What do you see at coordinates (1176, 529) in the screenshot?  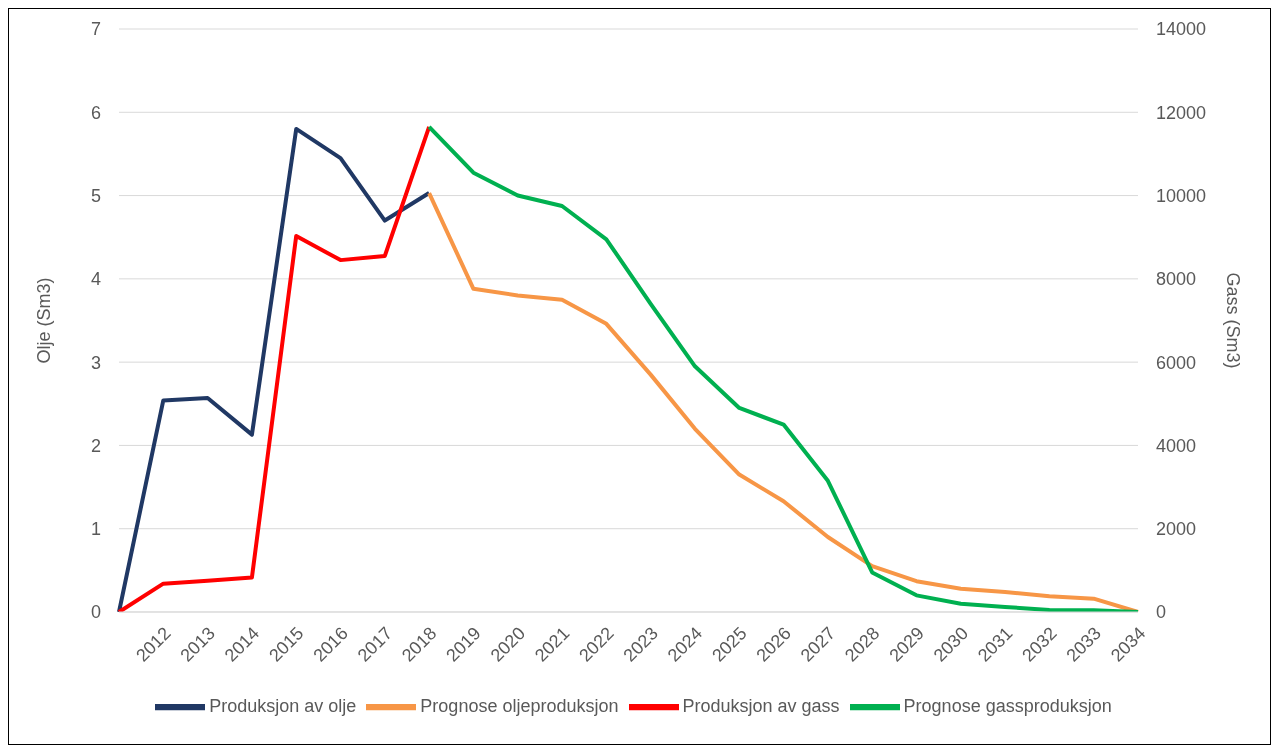 I see `y2-tick-label: 2000` at bounding box center [1176, 529].